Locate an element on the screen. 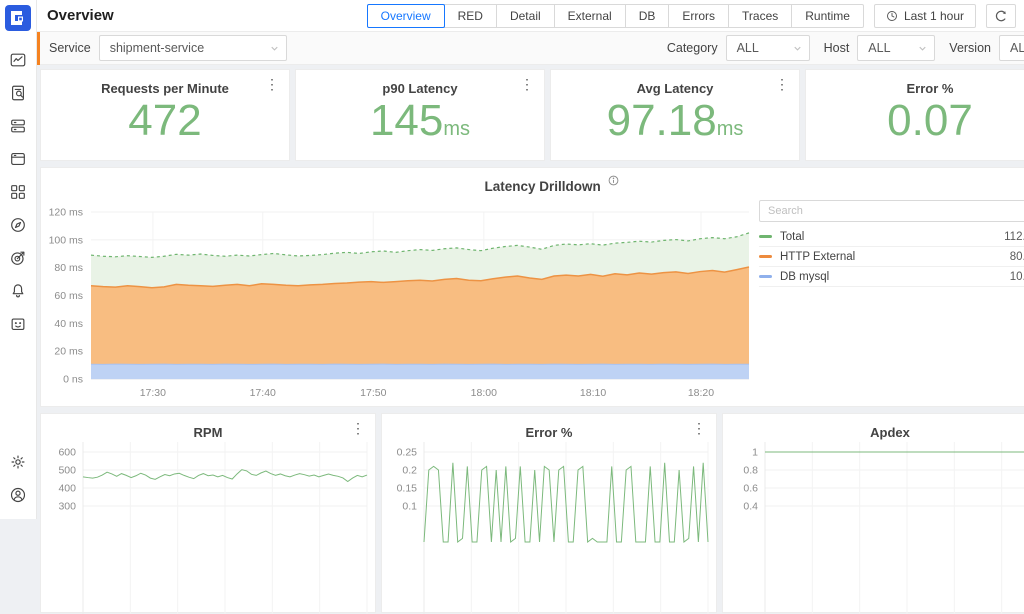  category-select: ALL is located at coordinates (767, 48).